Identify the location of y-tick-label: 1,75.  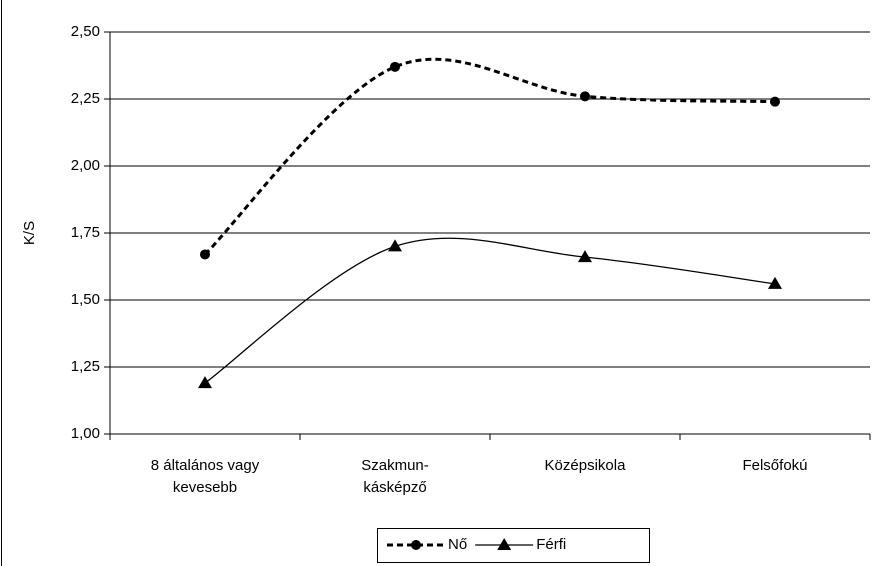
(85, 232).